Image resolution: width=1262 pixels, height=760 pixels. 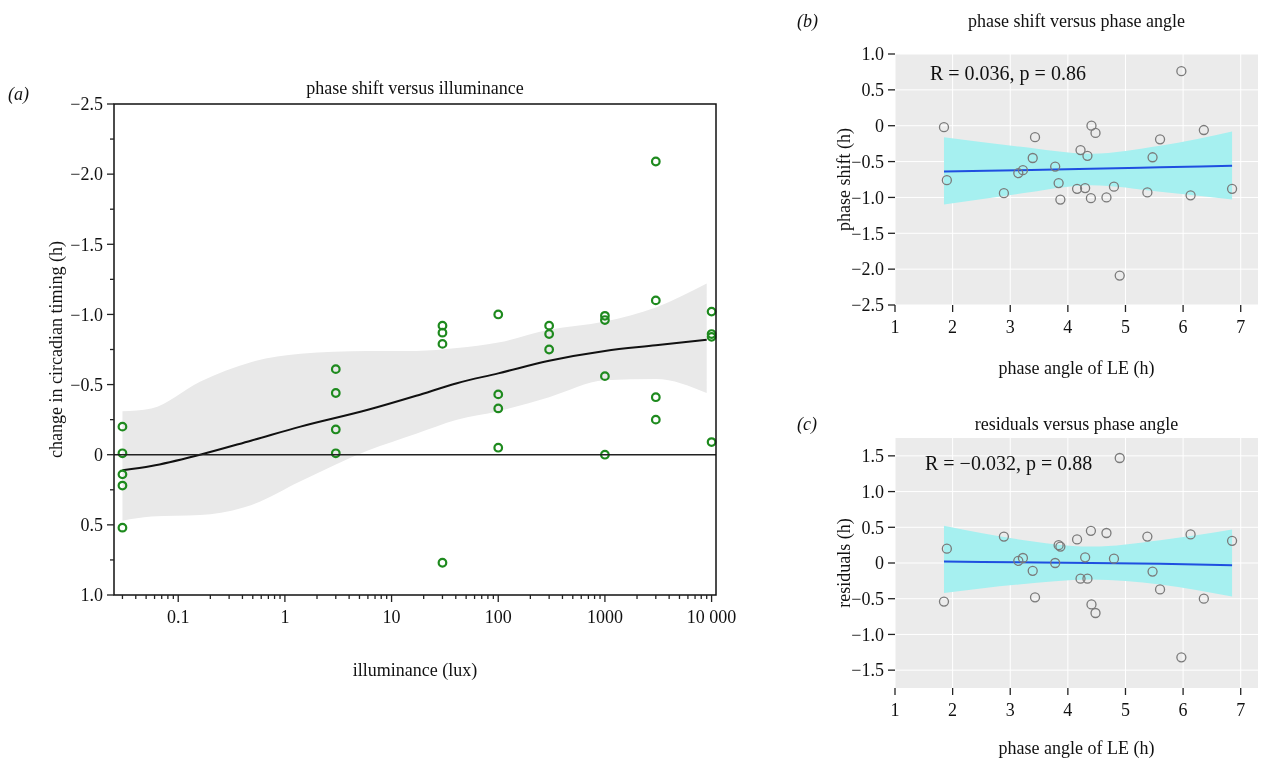 What do you see at coordinates (1009, 463) in the screenshot?
I see `annotation: R = −0.032, p = 0.88` at bounding box center [1009, 463].